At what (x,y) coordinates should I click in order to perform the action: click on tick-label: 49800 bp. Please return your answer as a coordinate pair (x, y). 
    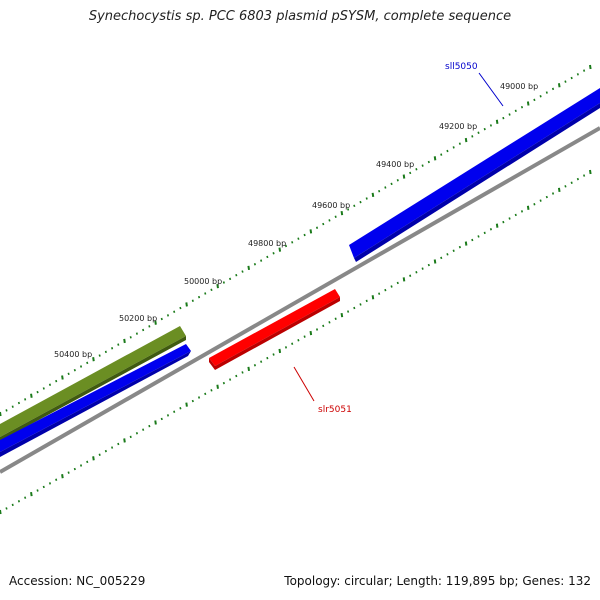
    Looking at the image, I should click on (267, 243).